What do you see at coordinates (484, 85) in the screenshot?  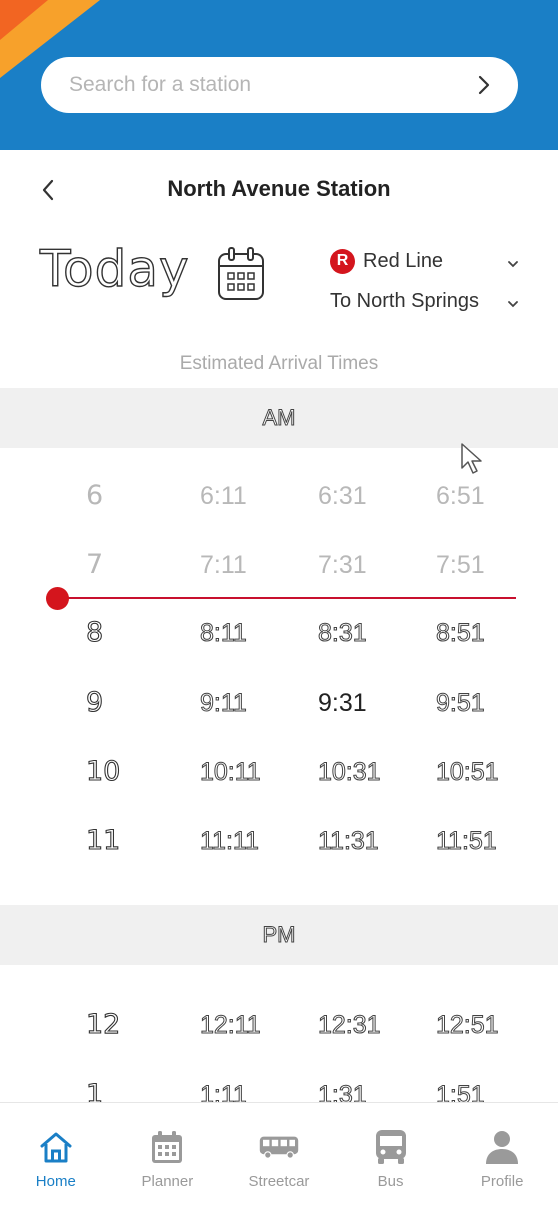 I see `chevron-right-icon` at bounding box center [484, 85].